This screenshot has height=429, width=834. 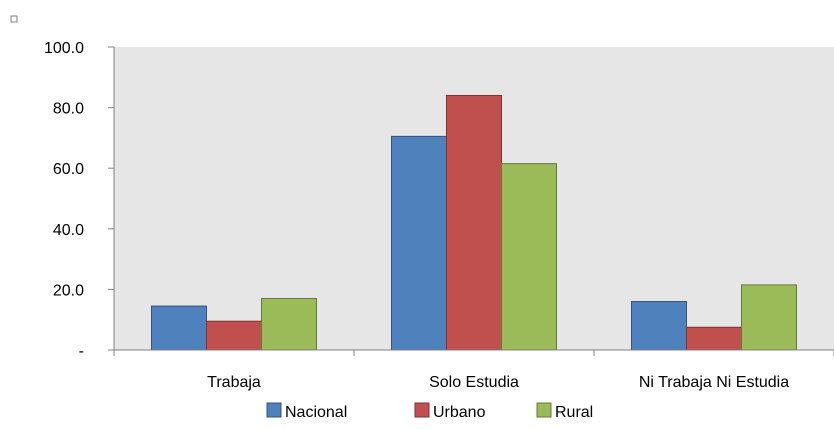 What do you see at coordinates (422, 410) in the screenshot?
I see `legend-swatch-urbano` at bounding box center [422, 410].